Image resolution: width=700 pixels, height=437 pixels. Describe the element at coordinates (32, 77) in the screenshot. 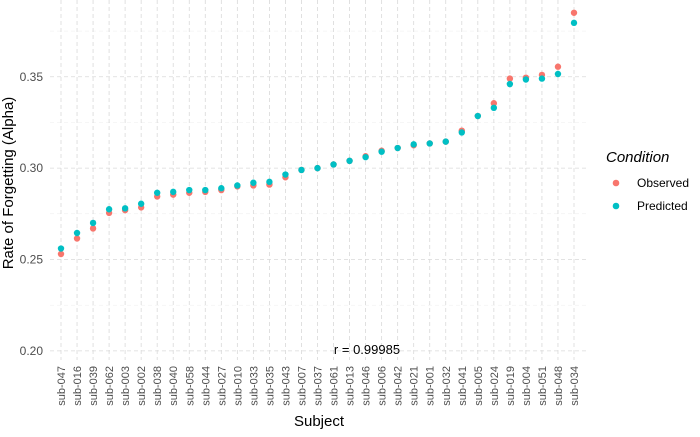

I see `y-tick-label: 0.35` at that location.